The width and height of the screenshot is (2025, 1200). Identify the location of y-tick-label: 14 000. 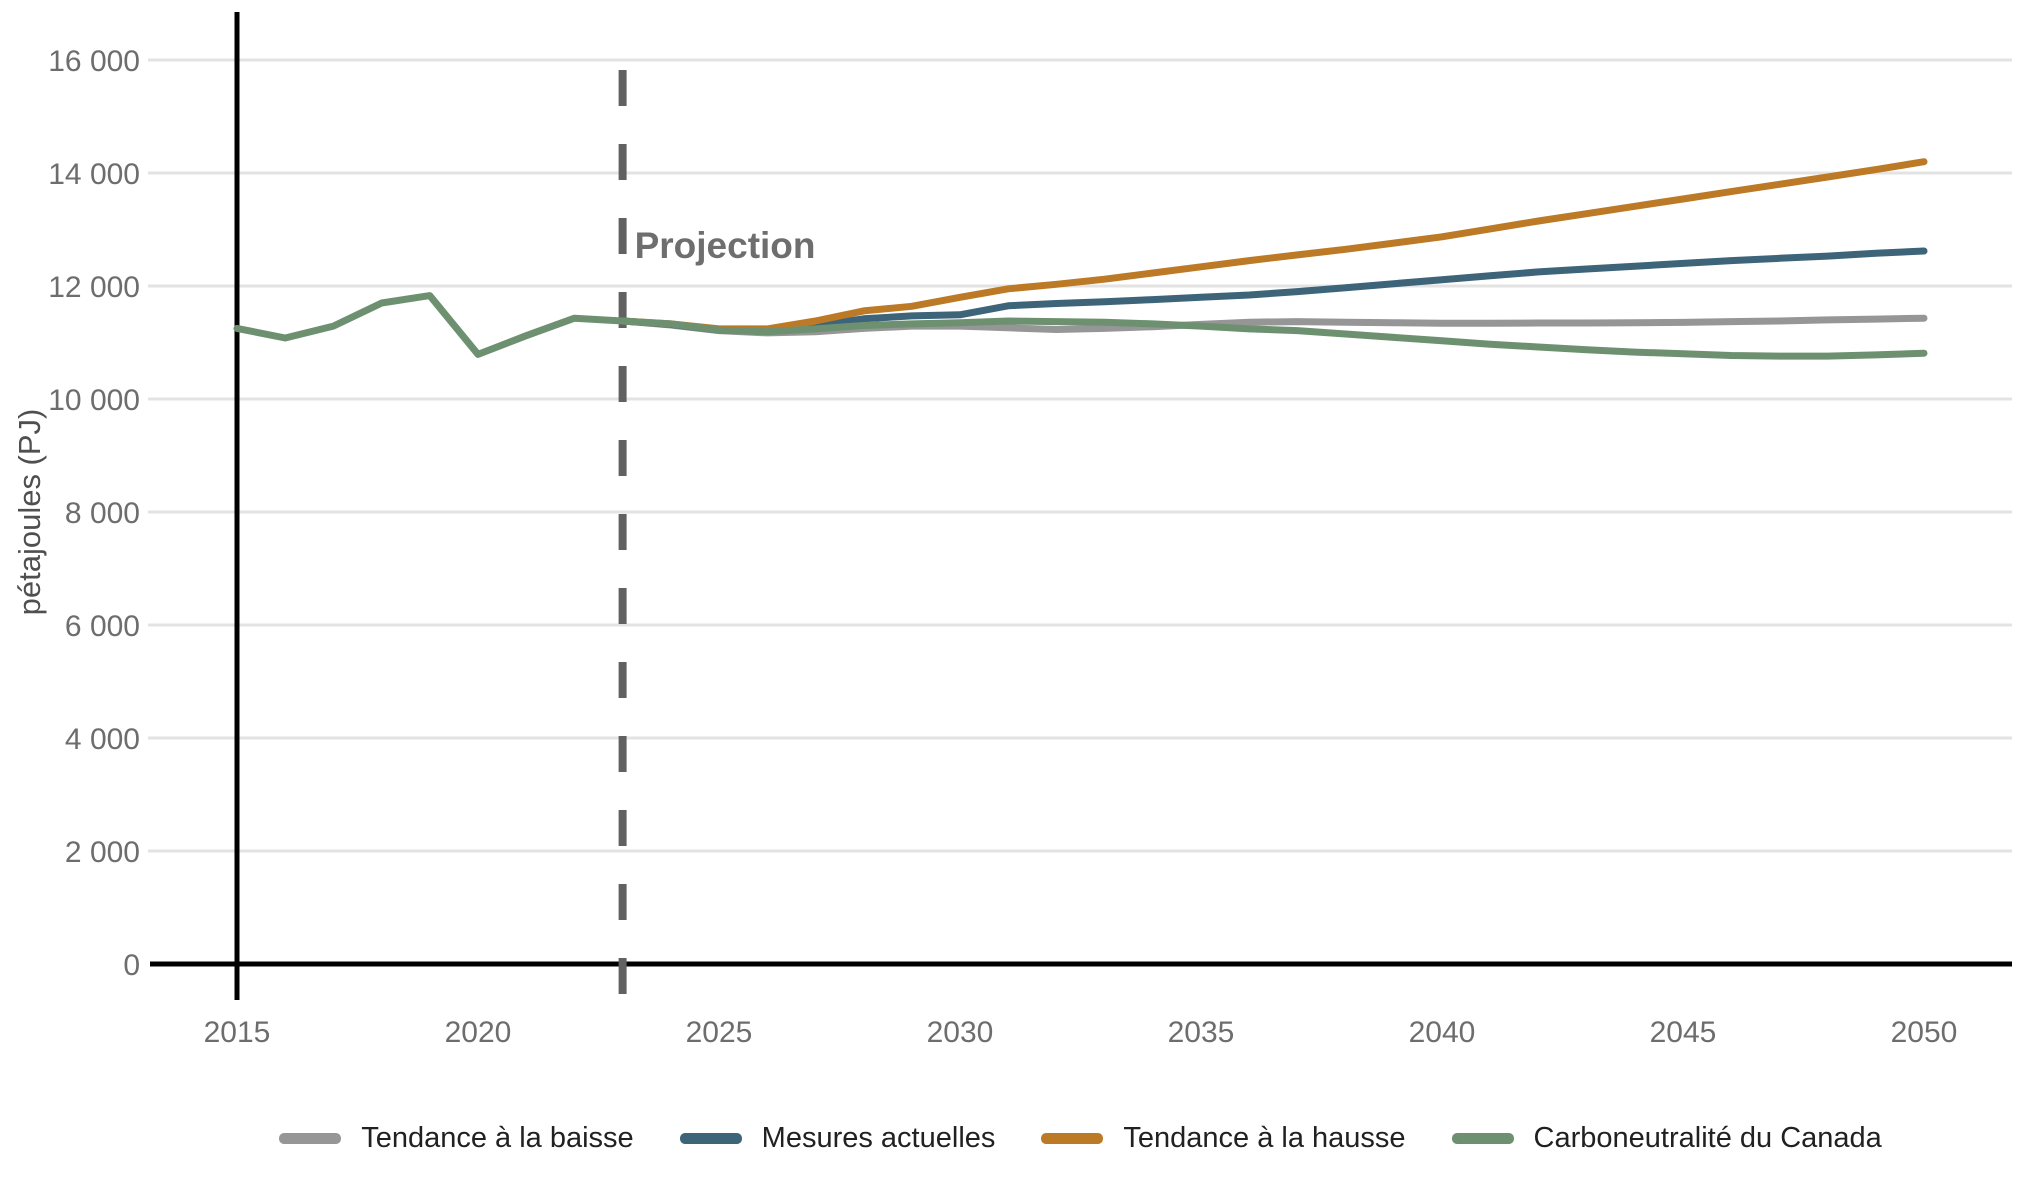
(94, 174).